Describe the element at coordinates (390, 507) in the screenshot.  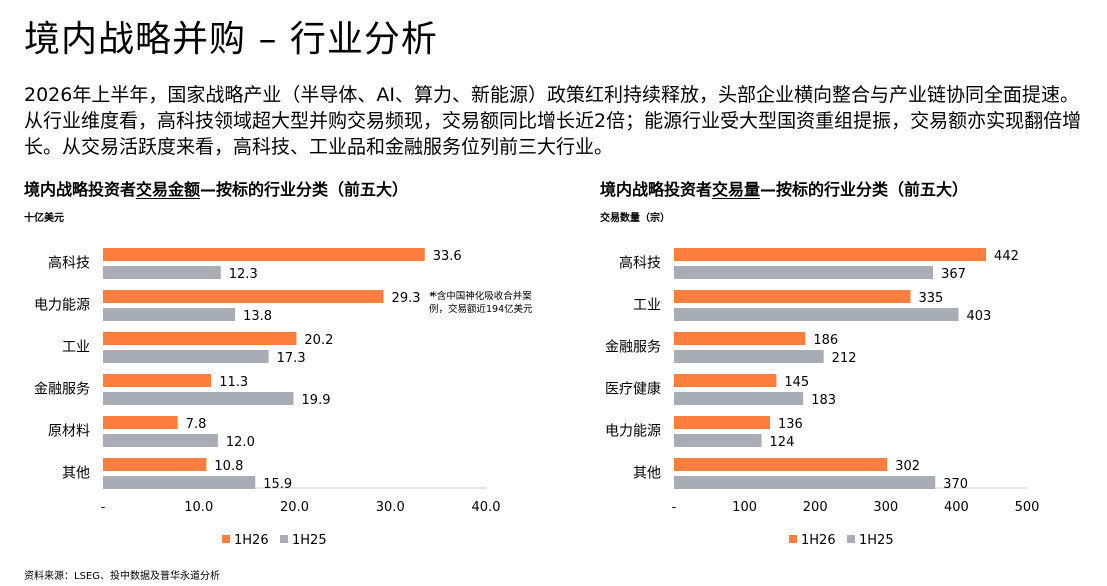
I see `left-x-tick-label: 30.0` at that location.